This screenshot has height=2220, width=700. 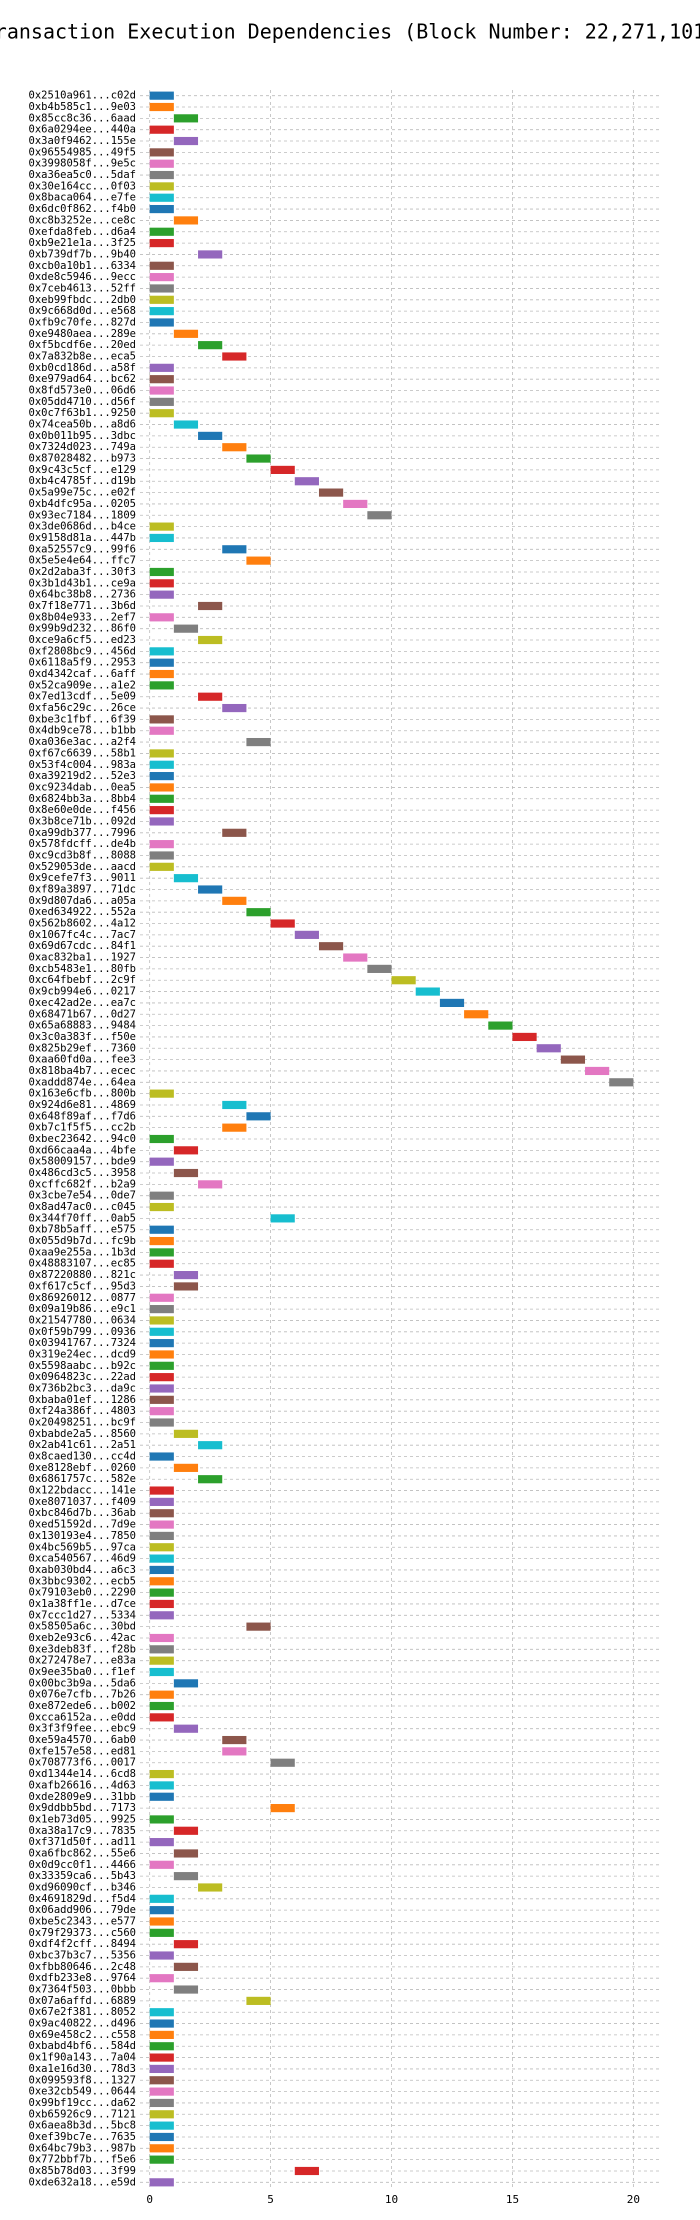 I want to click on y-tick-label: 0x344f70ff...0ab5, so click(x=82, y=1218).